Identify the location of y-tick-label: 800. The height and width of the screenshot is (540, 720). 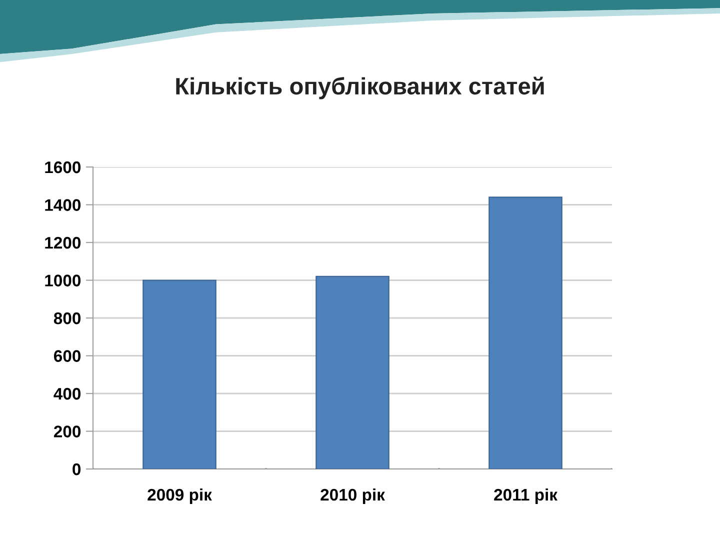
(67, 318).